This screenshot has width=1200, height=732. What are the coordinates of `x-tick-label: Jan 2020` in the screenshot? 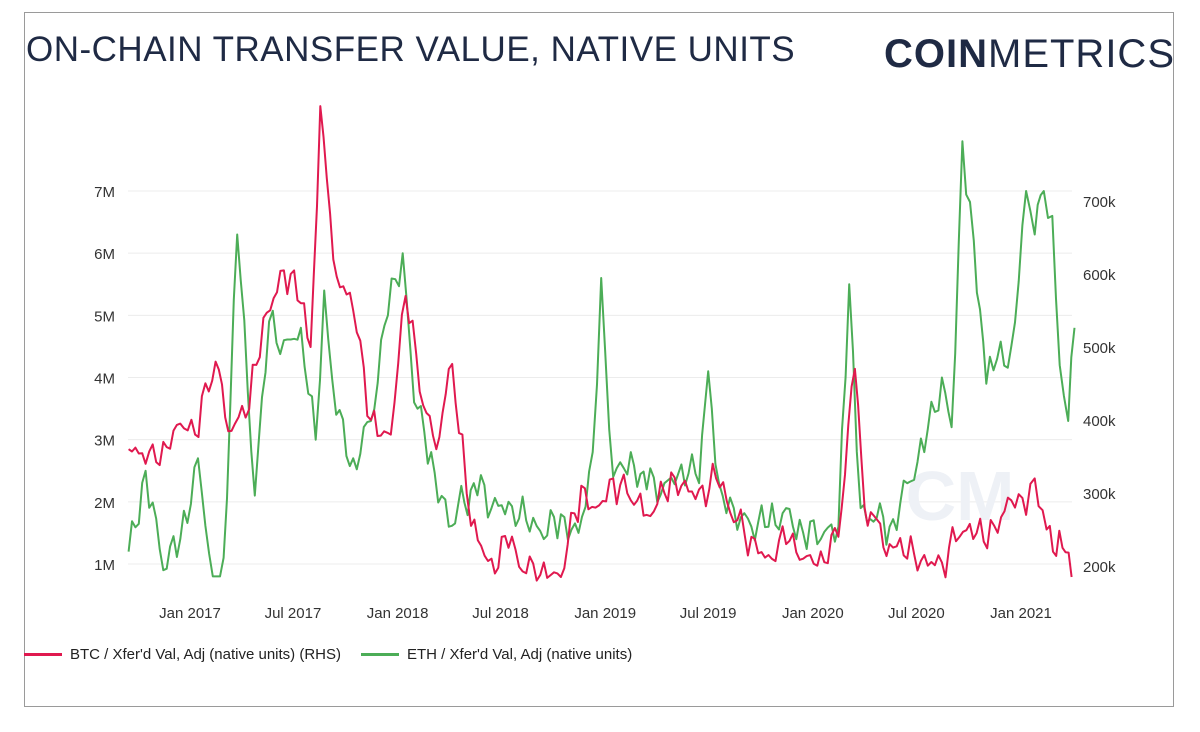 It's located at (813, 613).